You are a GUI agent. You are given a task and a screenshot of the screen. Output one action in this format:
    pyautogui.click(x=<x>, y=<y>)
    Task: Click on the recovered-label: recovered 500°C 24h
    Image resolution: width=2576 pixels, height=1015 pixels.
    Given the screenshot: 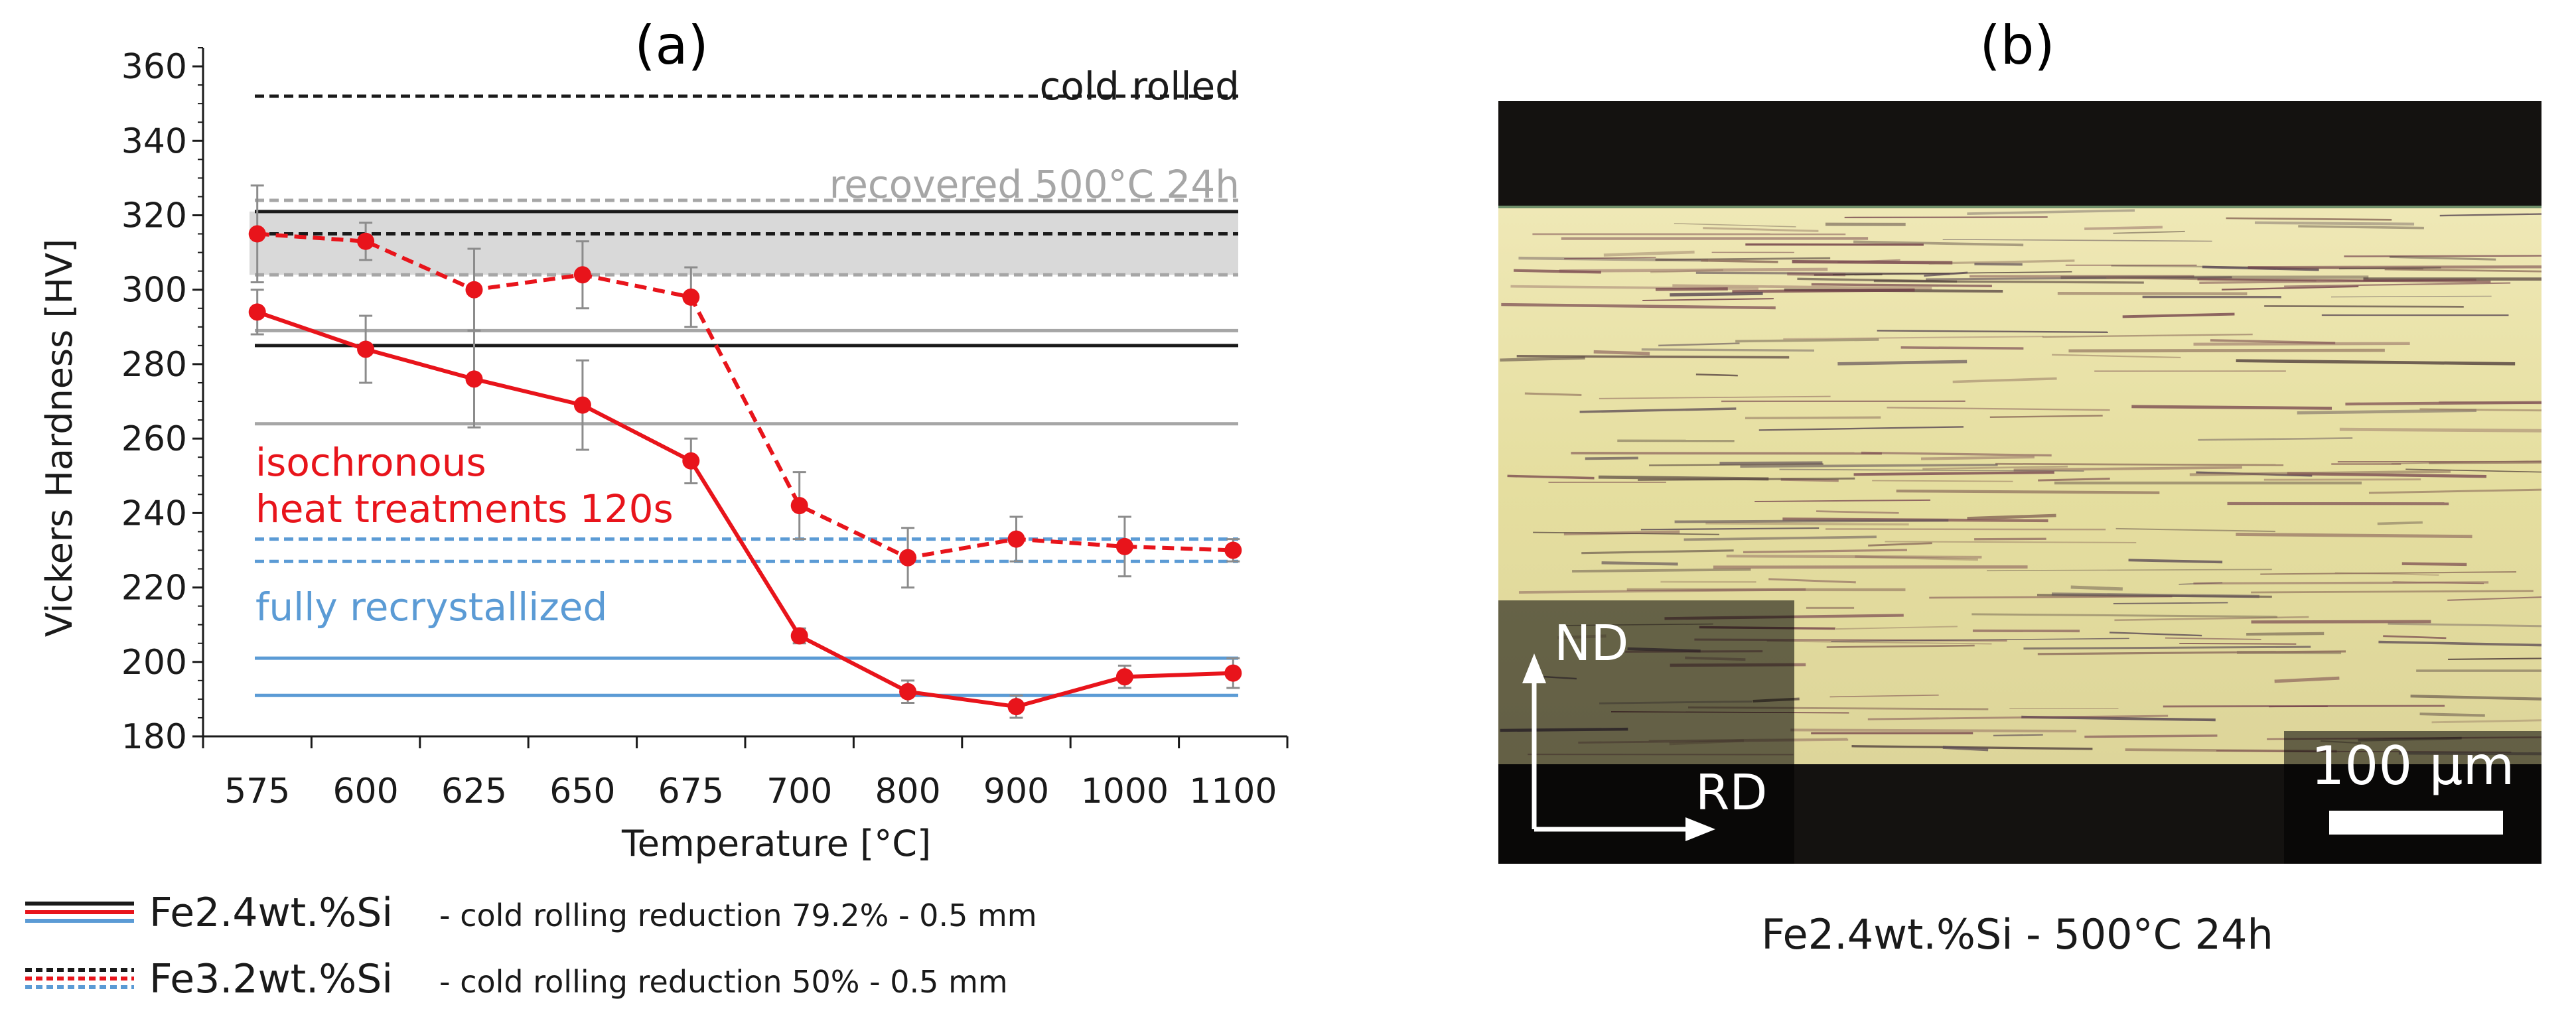 What is the action you would take?
    pyautogui.click(x=1035, y=184)
    